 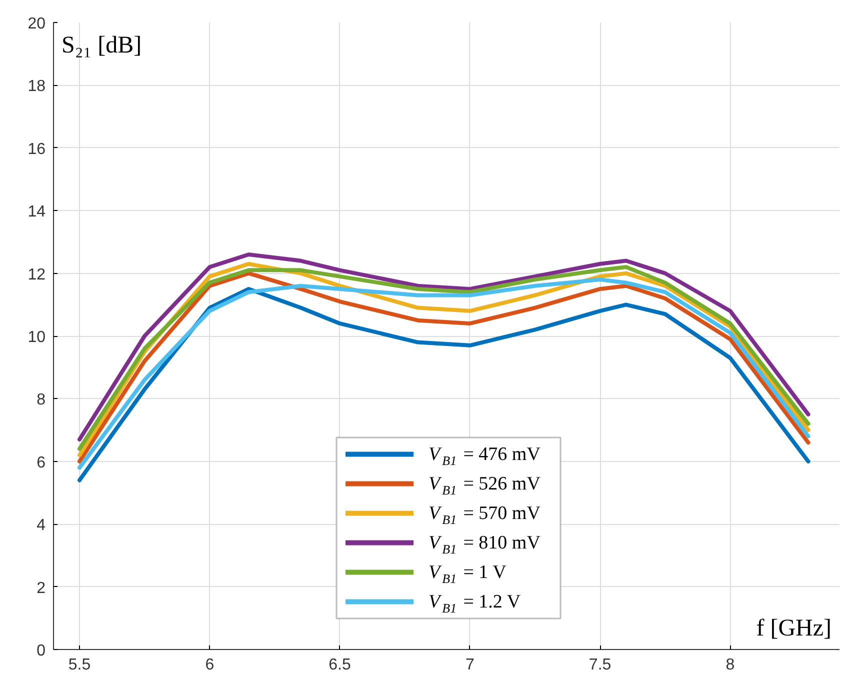 I want to click on x-tick-label: 6.5, so click(x=340, y=665).